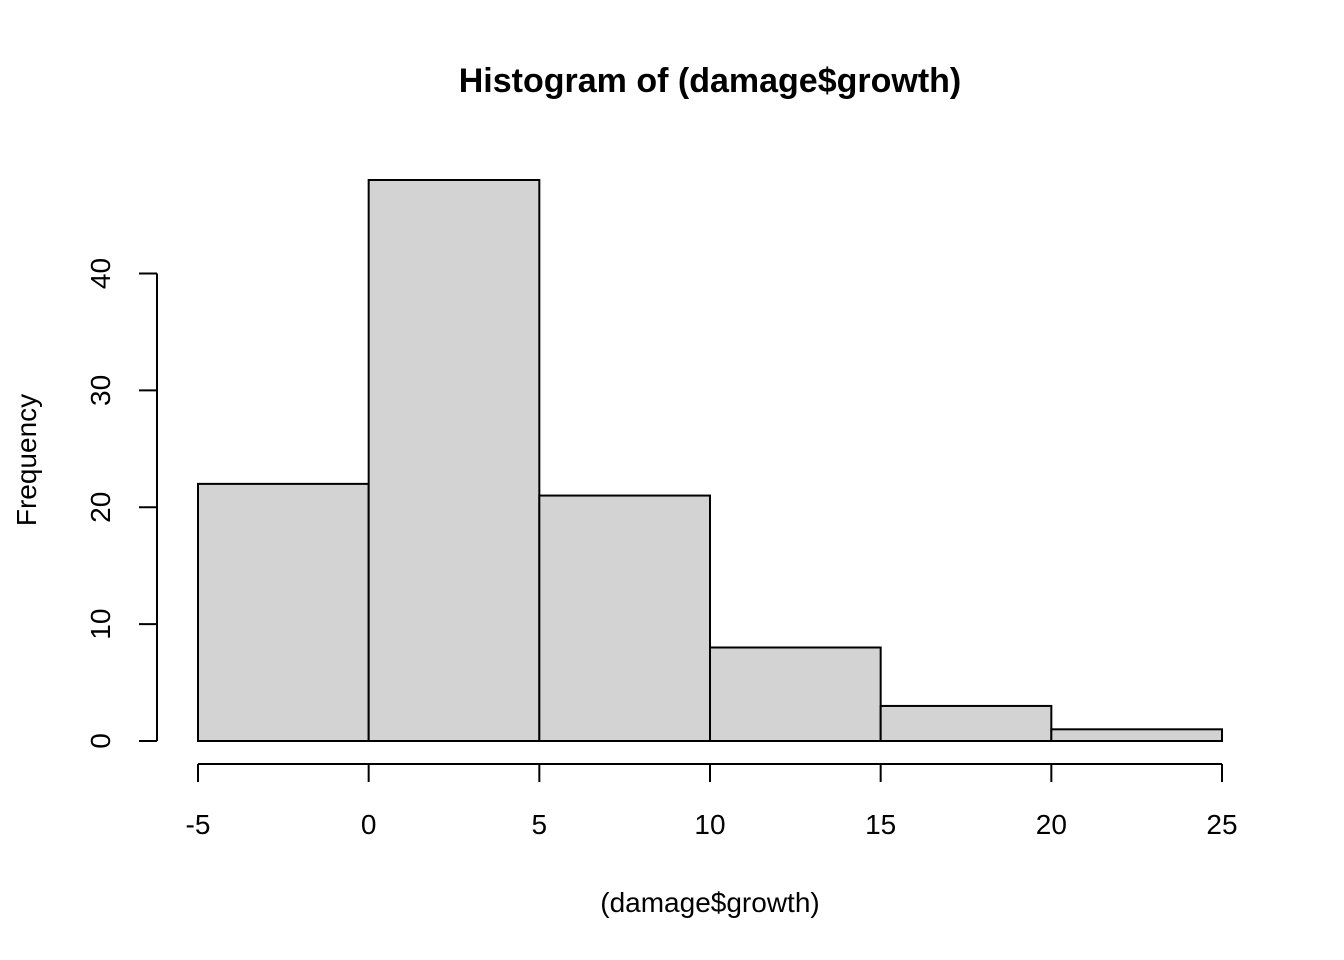 The image size is (1344, 960). I want to click on y-tick-label-2: 20, so click(100, 507).